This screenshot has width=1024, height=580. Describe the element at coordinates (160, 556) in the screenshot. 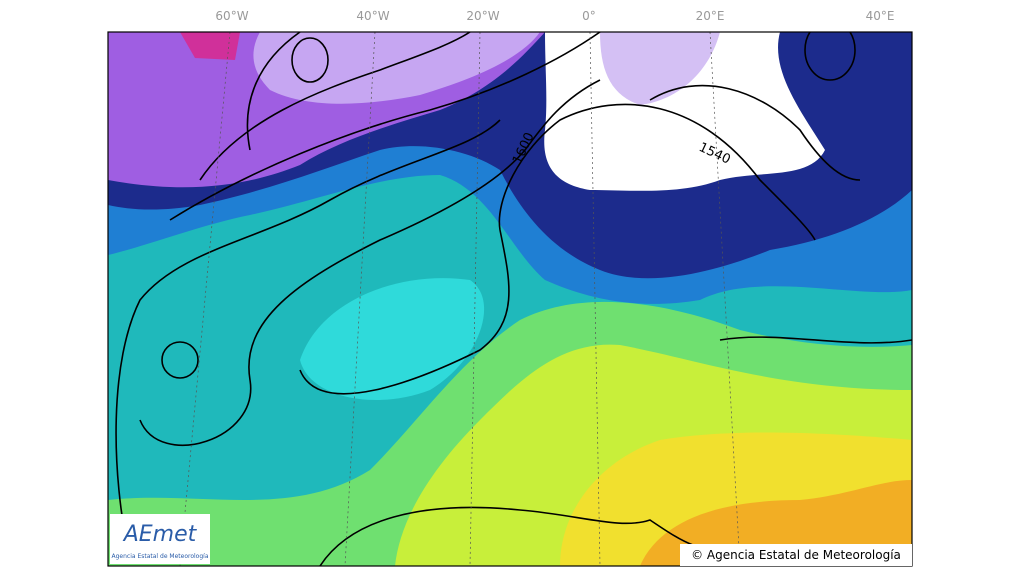

I see `logo-subtitle: Agencia Estatal de Meteorología` at that location.